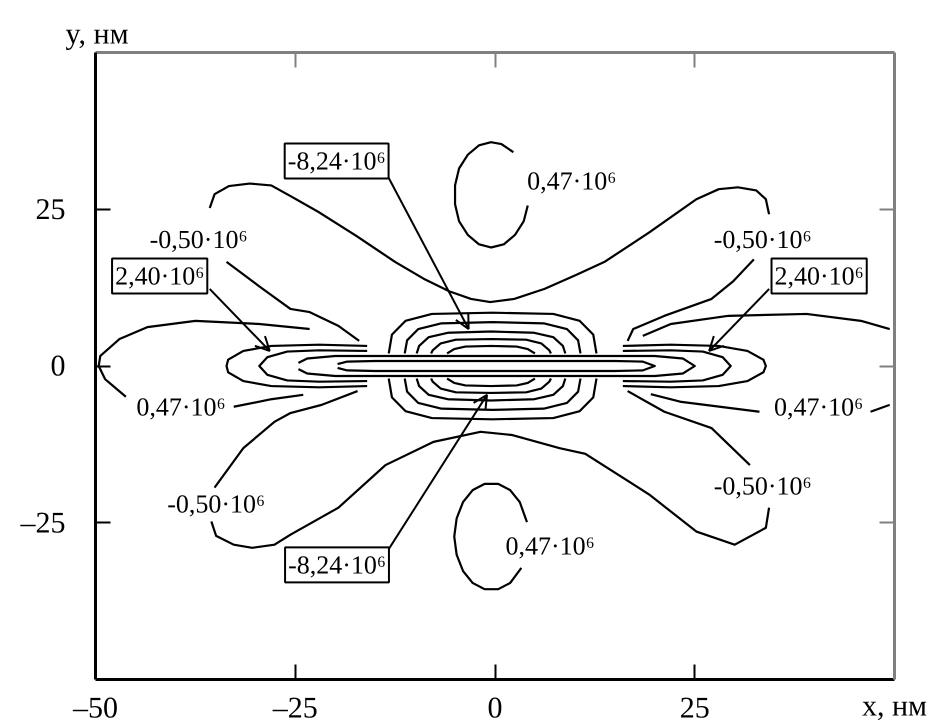 The width and height of the screenshot is (930, 726). What do you see at coordinates (495, 708) in the screenshot?
I see `x-tick-label: 0` at bounding box center [495, 708].